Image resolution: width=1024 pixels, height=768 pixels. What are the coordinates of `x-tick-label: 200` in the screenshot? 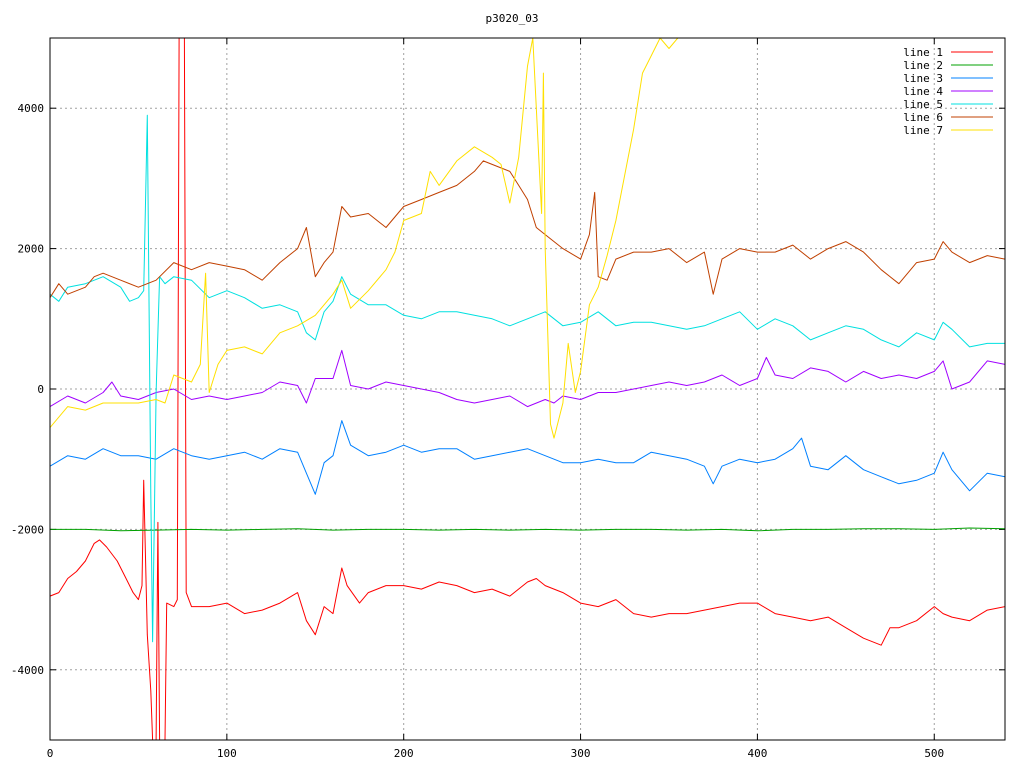 It's located at (404, 753).